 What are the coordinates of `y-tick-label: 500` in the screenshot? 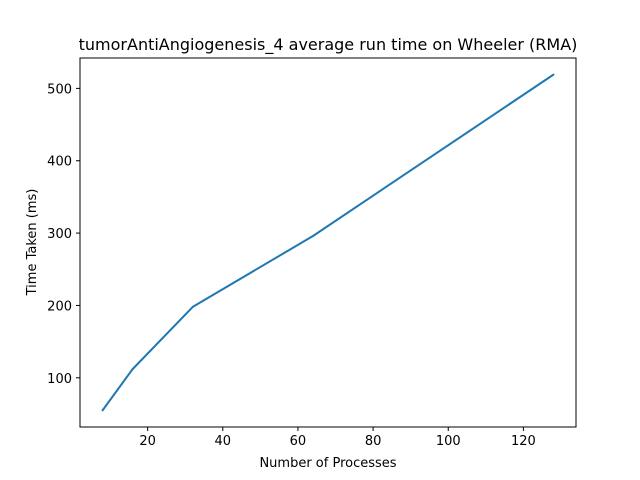 It's located at (59, 89).